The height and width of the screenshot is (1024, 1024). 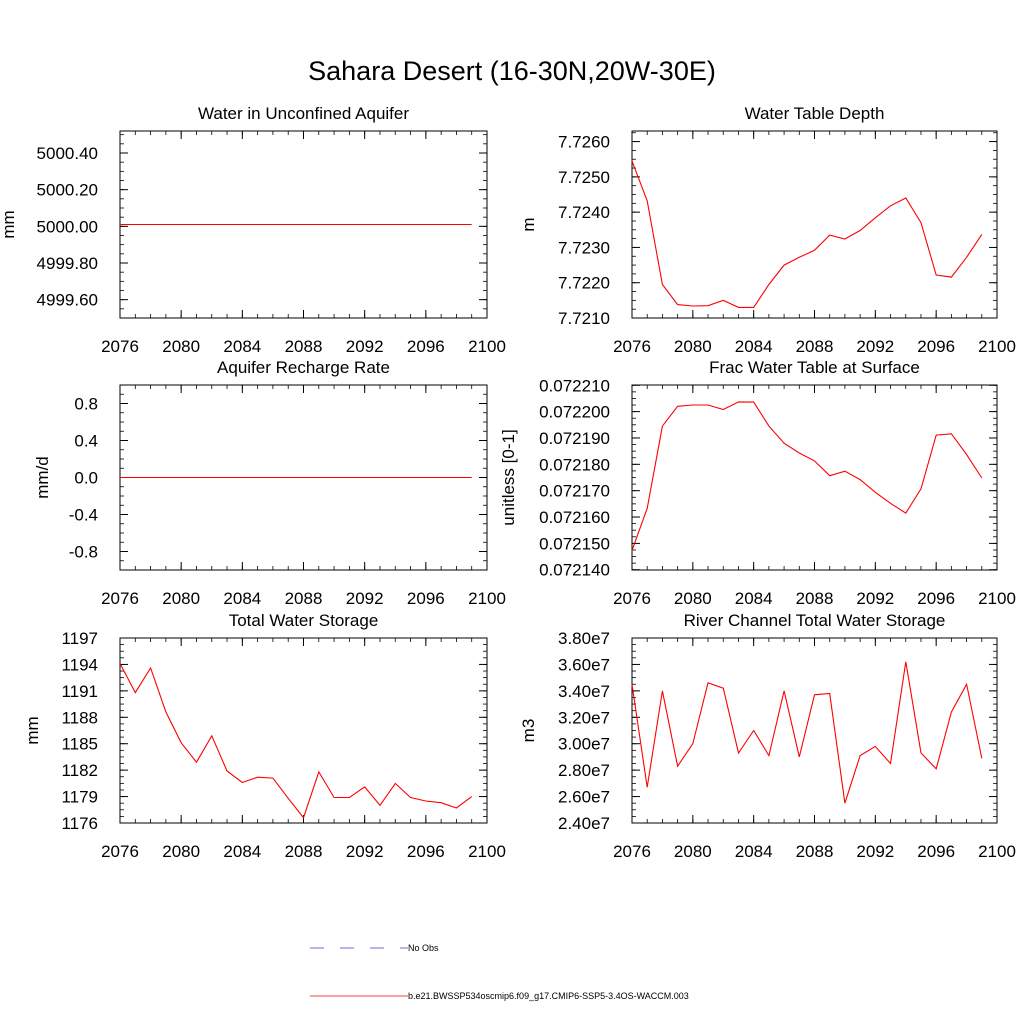 What do you see at coordinates (181, 346) in the screenshot?
I see `panel-1-x-tick-label: 2080` at bounding box center [181, 346].